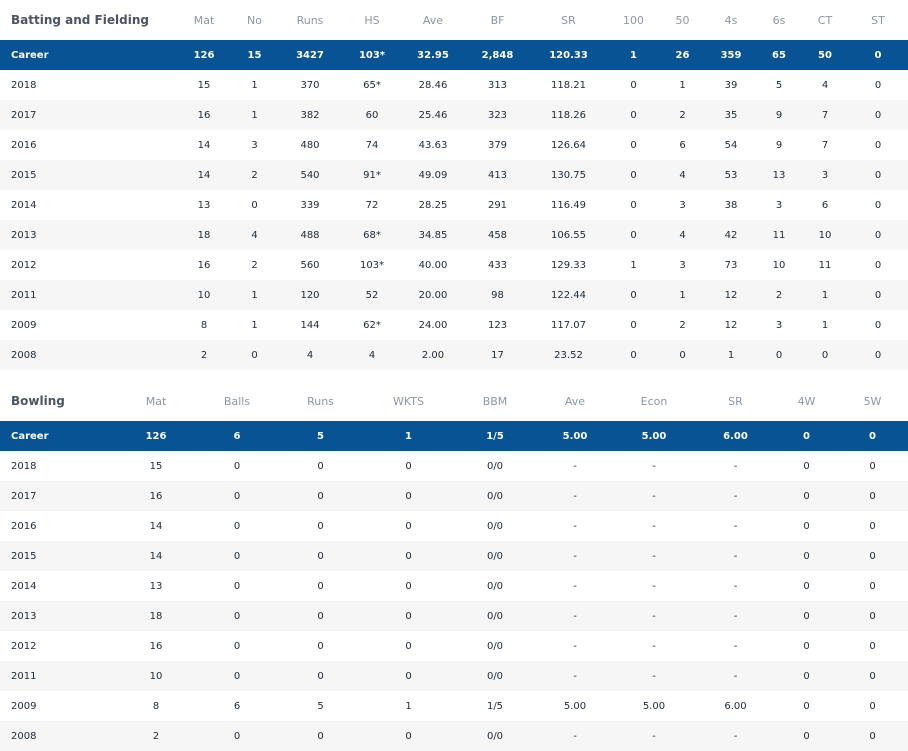 This screenshot has height=751, width=908. I want to click on bowling-stat-cell: 14, so click(156, 526).